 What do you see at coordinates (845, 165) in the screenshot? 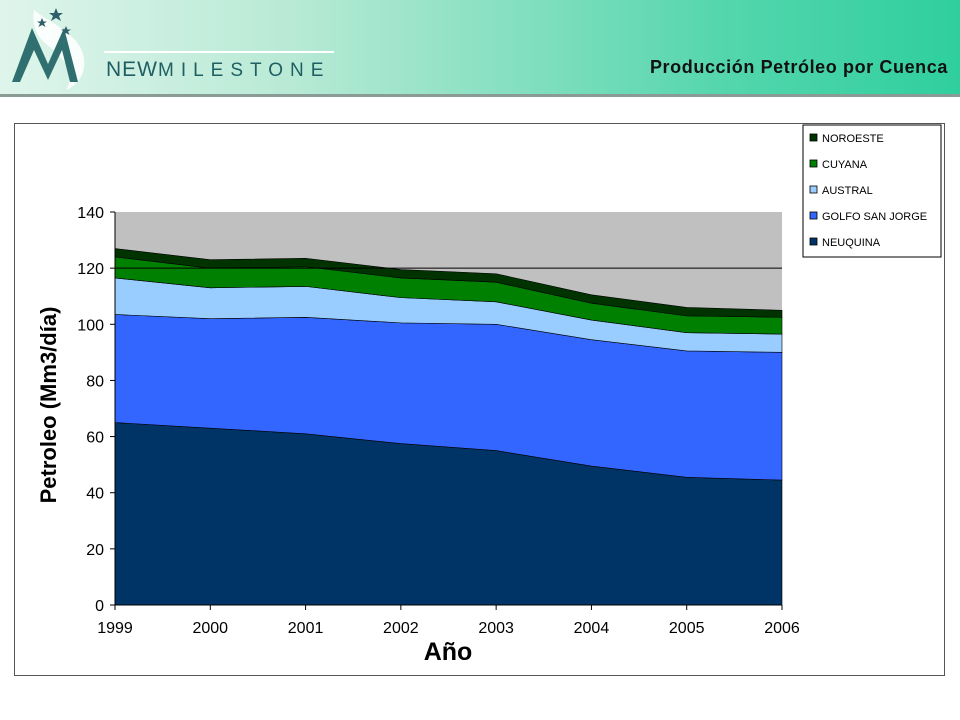
I see `legend-label: CUYANA` at bounding box center [845, 165].